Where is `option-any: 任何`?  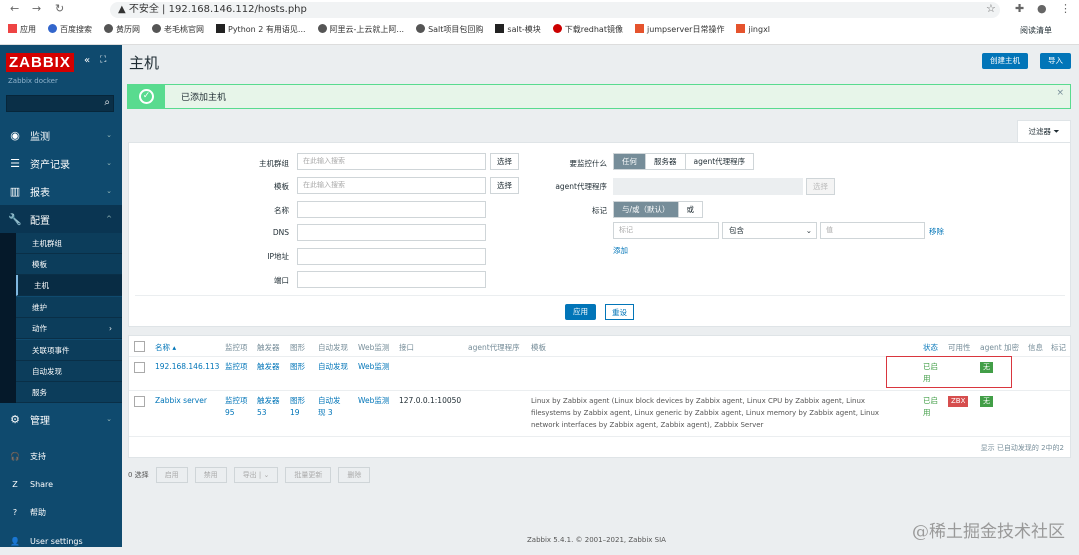
option-any: 任何 is located at coordinates (630, 161).